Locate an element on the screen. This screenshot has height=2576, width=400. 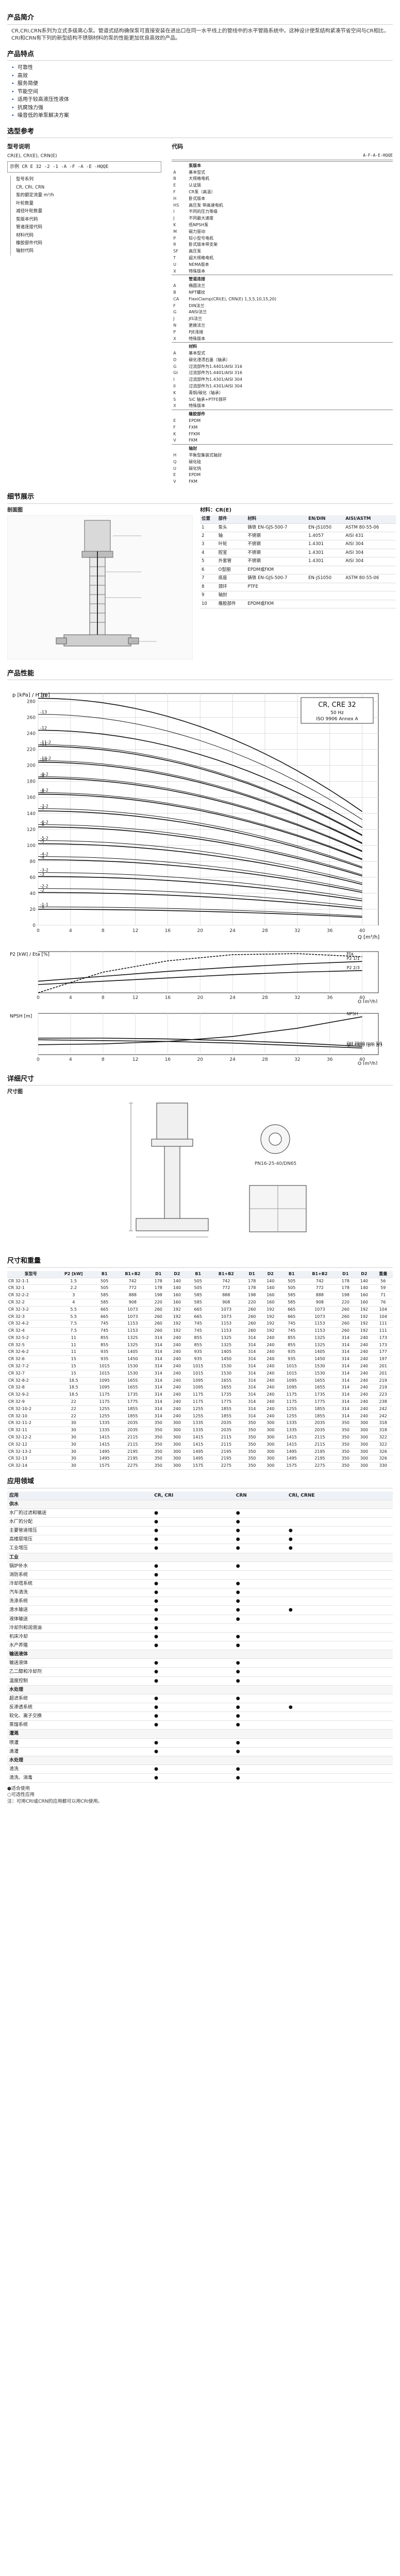
app-label: 机床冷却 is located at coordinates (80, 1636).